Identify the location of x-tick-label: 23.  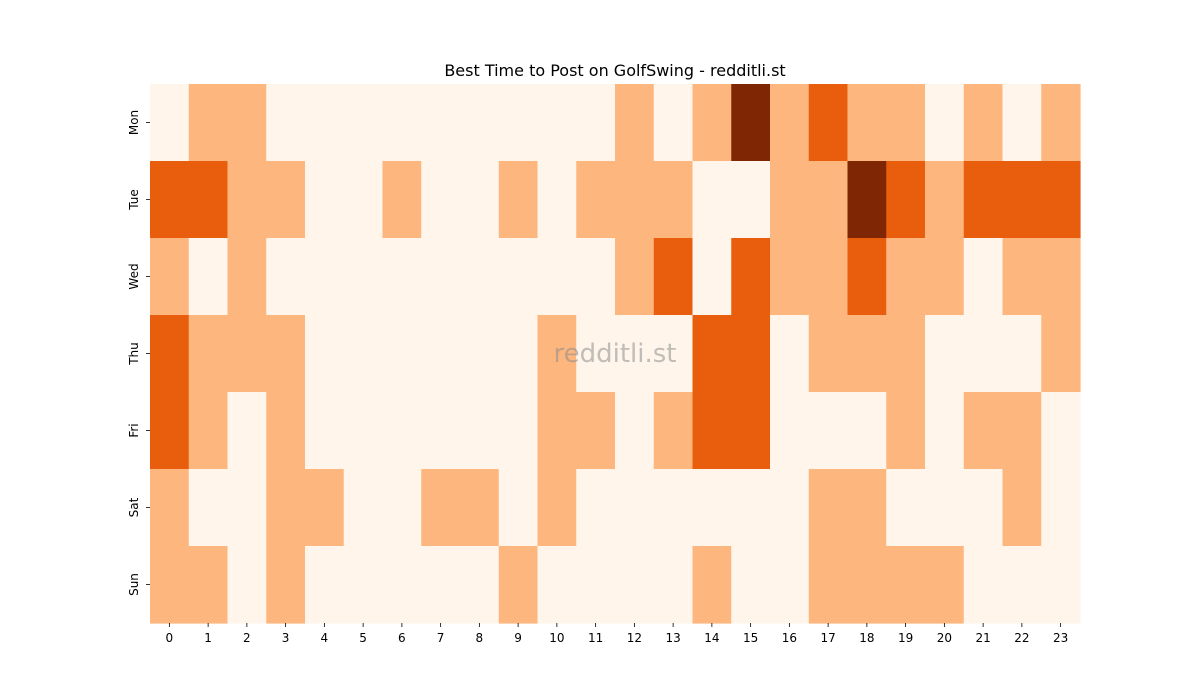
(1060, 638).